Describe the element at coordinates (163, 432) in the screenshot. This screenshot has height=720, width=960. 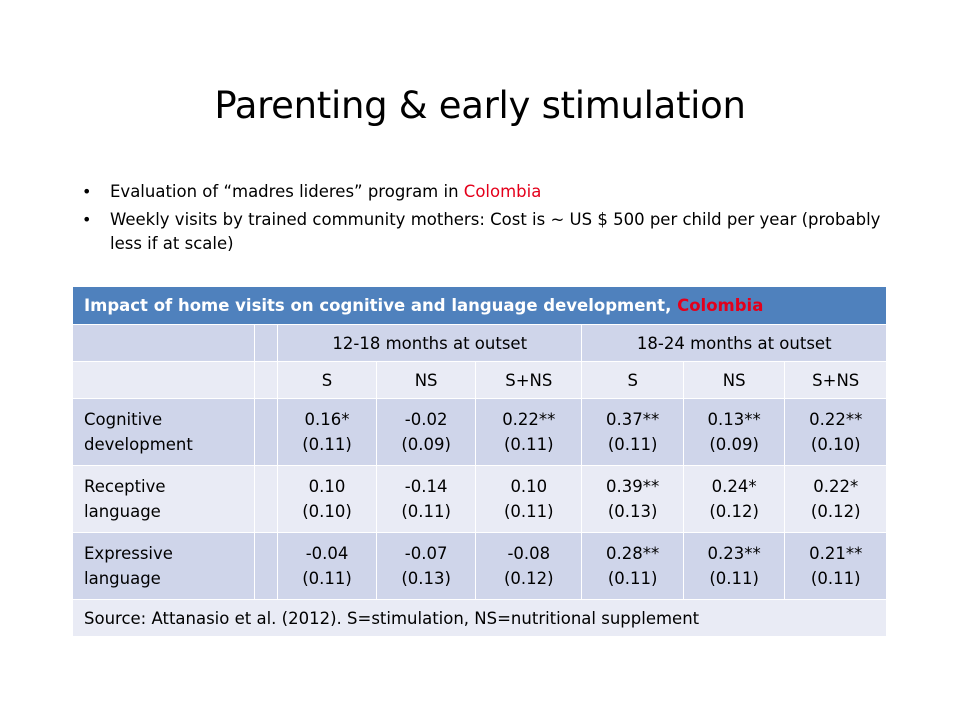
I see `row-label: Cognitive development` at that location.